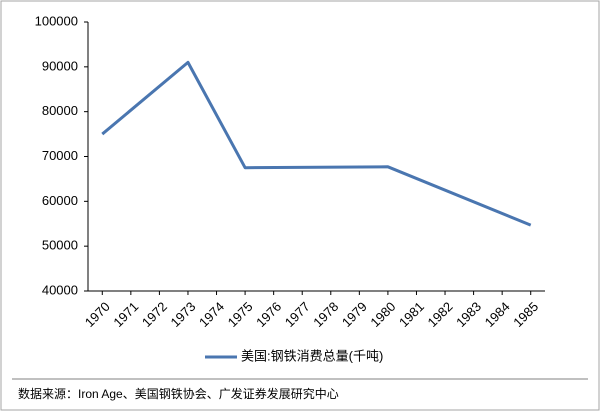  Describe the element at coordinates (411, 314) in the screenshot. I see `x-tick-label: 1981` at that location.